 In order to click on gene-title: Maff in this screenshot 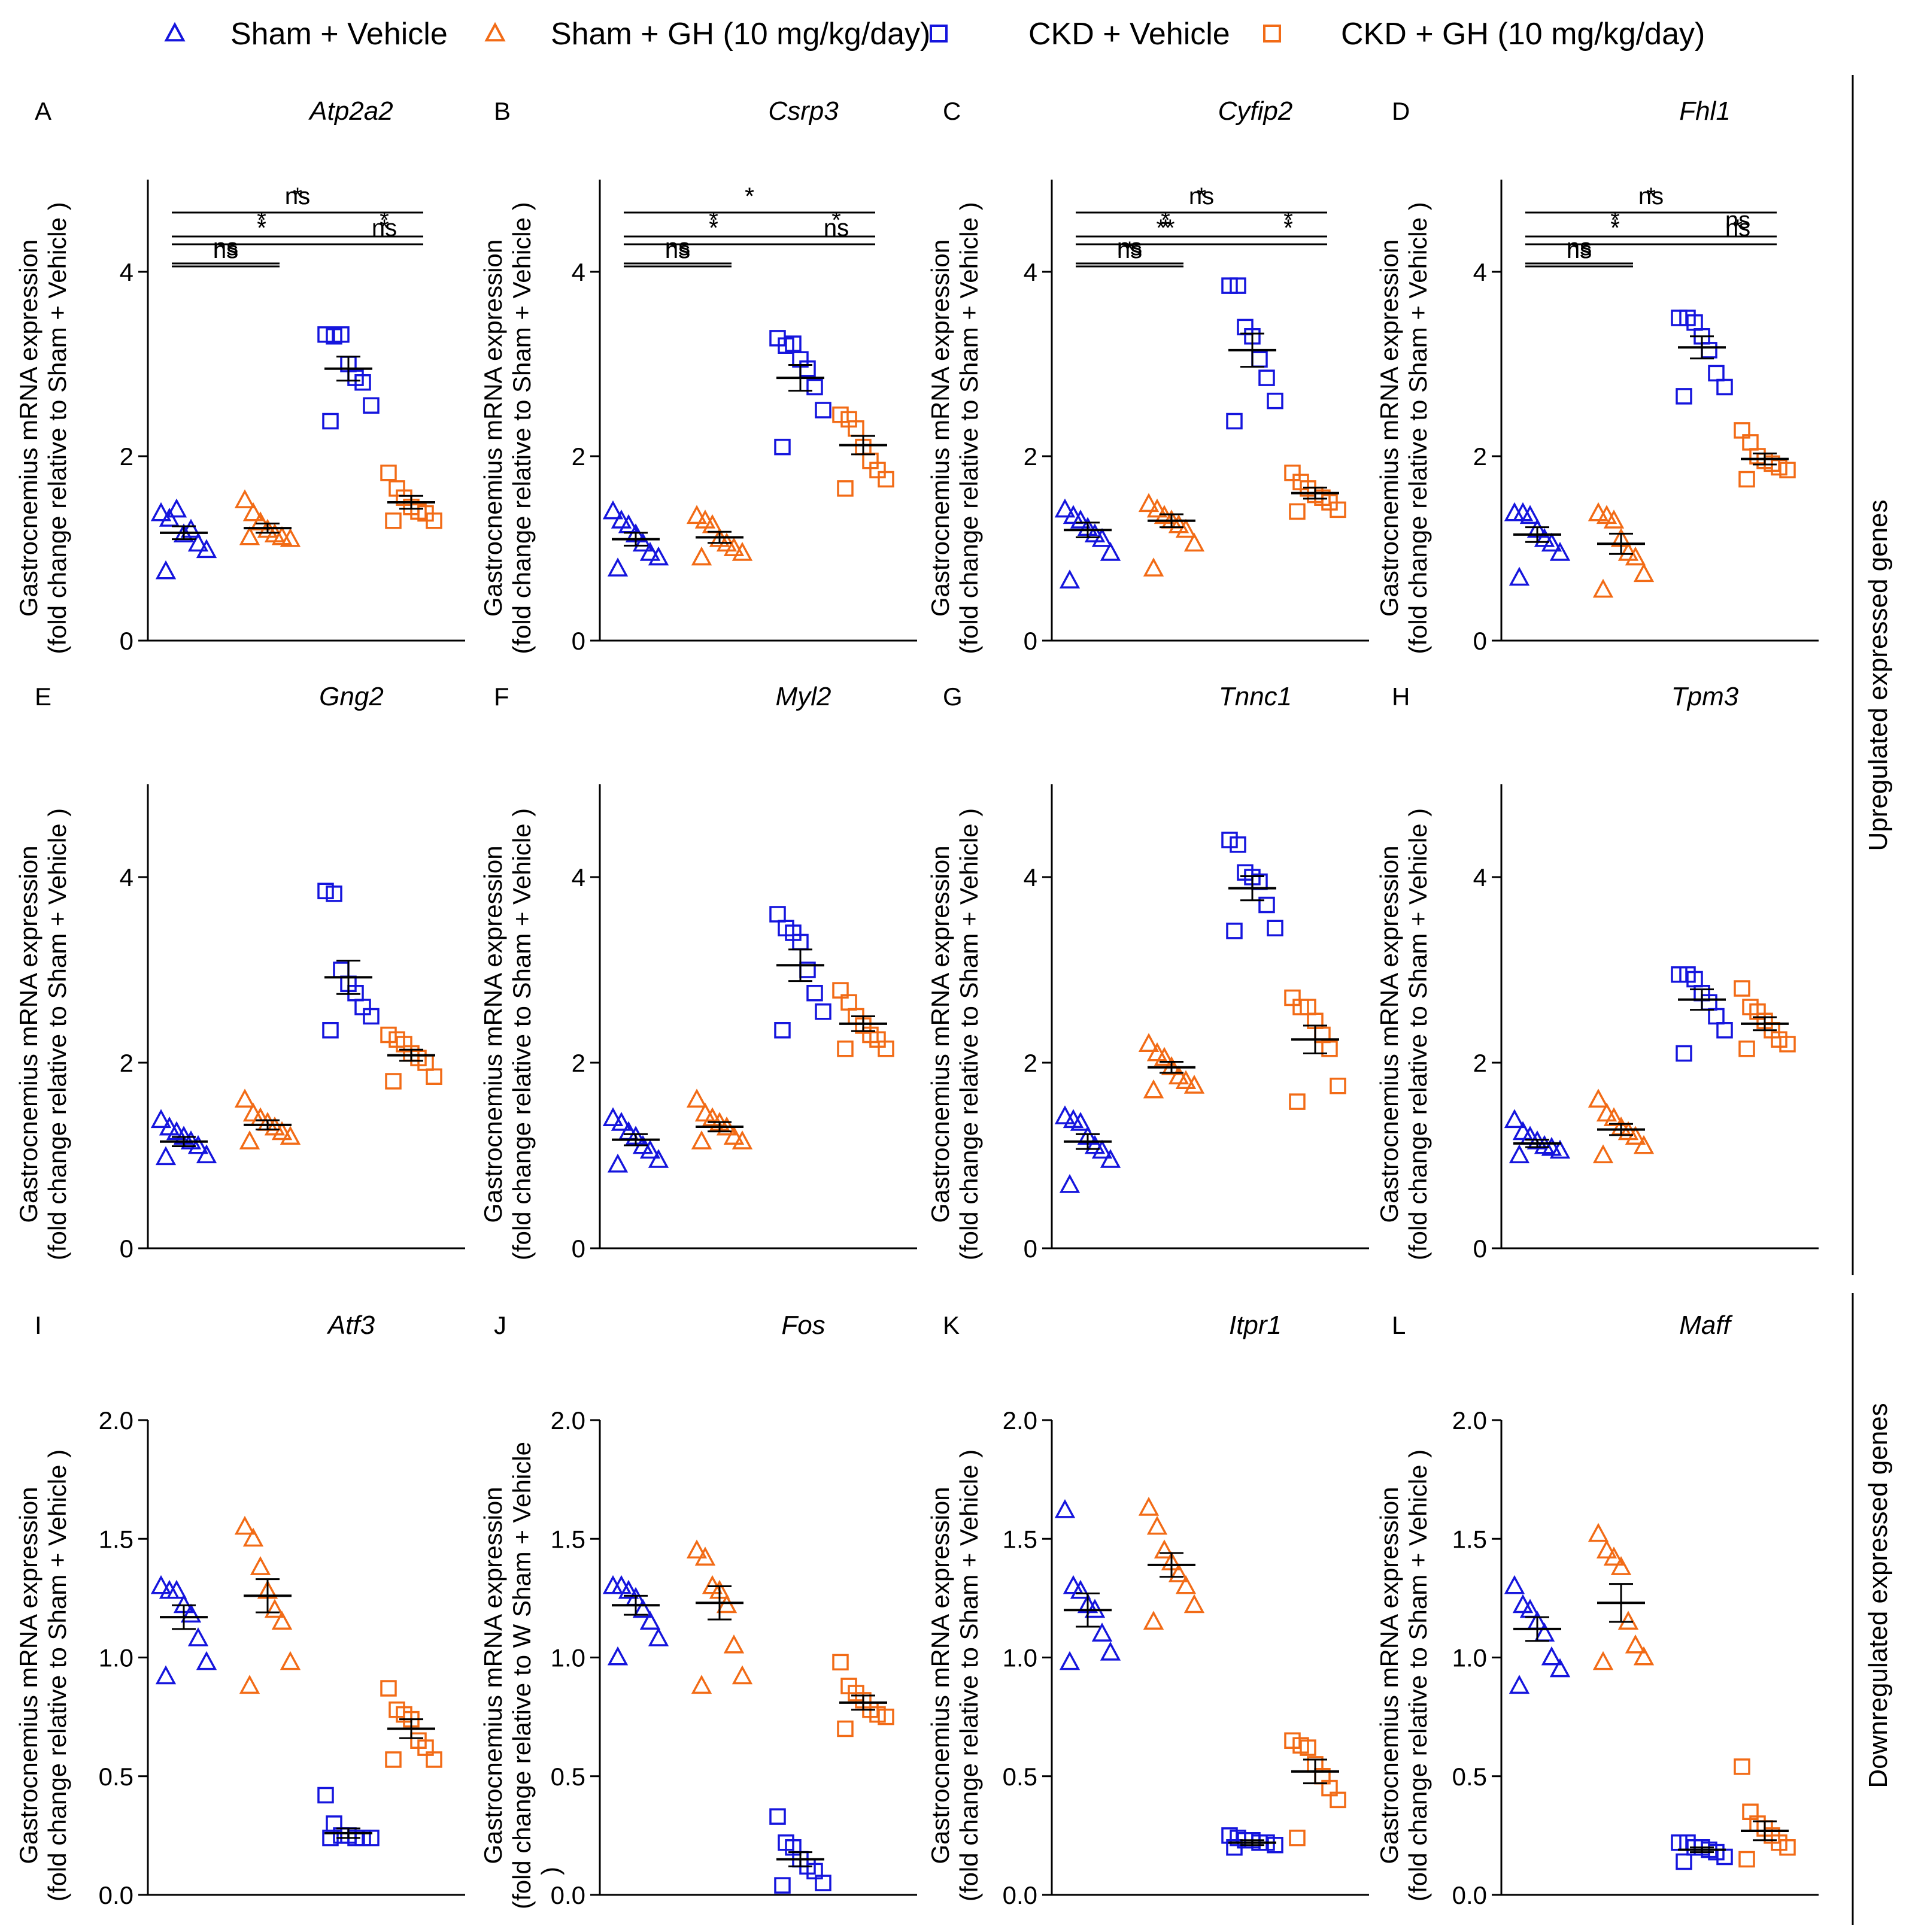, I will do `click(1706, 1326)`.